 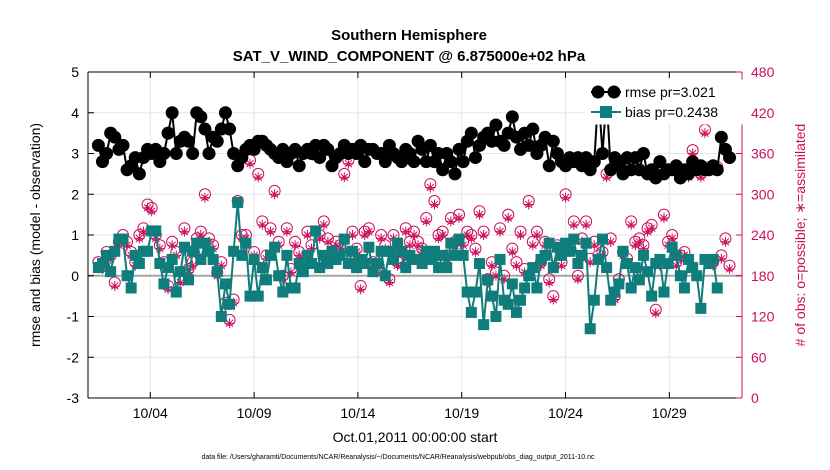 I want to click on x-tick-label: 10/29, so click(x=669, y=413).